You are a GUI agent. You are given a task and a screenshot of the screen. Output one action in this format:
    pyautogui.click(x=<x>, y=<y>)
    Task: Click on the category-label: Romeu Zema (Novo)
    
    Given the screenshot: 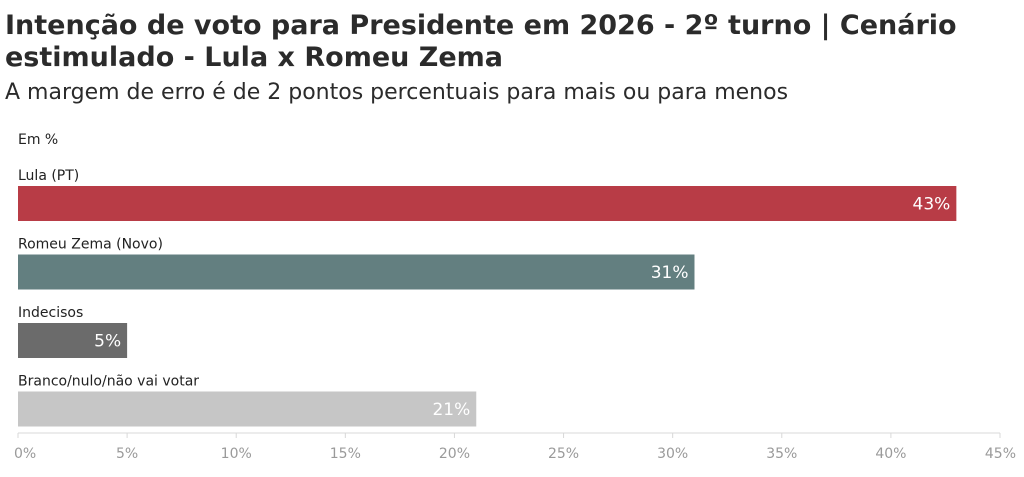 What is the action you would take?
    pyautogui.click(x=90, y=245)
    